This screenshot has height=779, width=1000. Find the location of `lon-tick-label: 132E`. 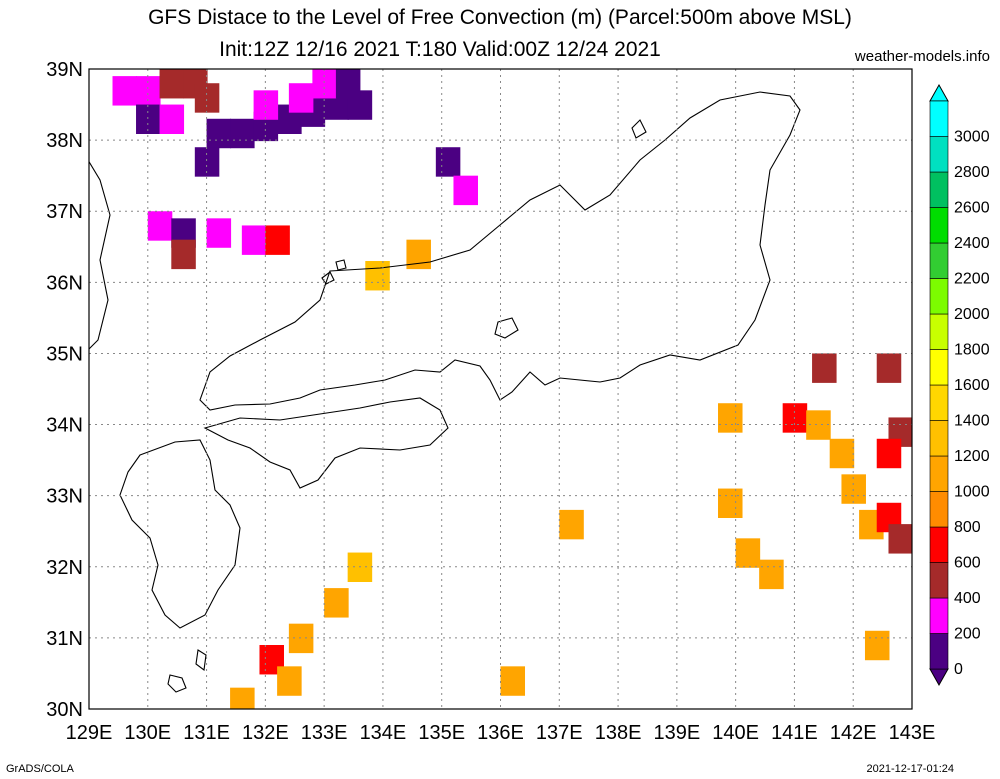

lon-tick-label: 132E is located at coordinates (265, 733).